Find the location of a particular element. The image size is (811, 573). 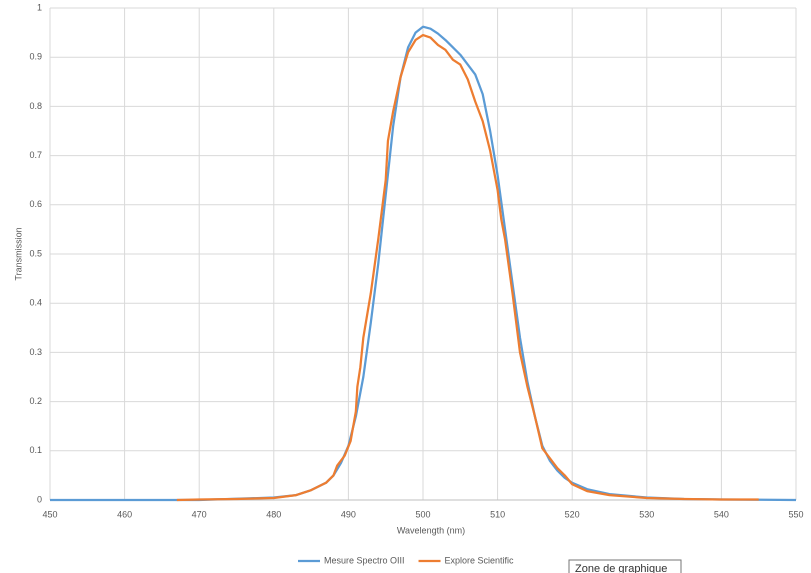

y-tick-label: 0 is located at coordinates (39, 499).